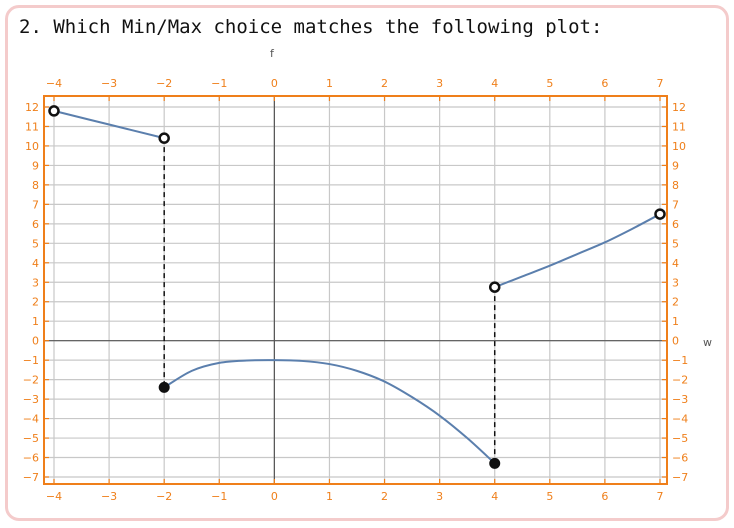 The image size is (734, 528). Describe the element at coordinates (54, 83) in the screenshot. I see `x-tick-label-top: −4` at that location.